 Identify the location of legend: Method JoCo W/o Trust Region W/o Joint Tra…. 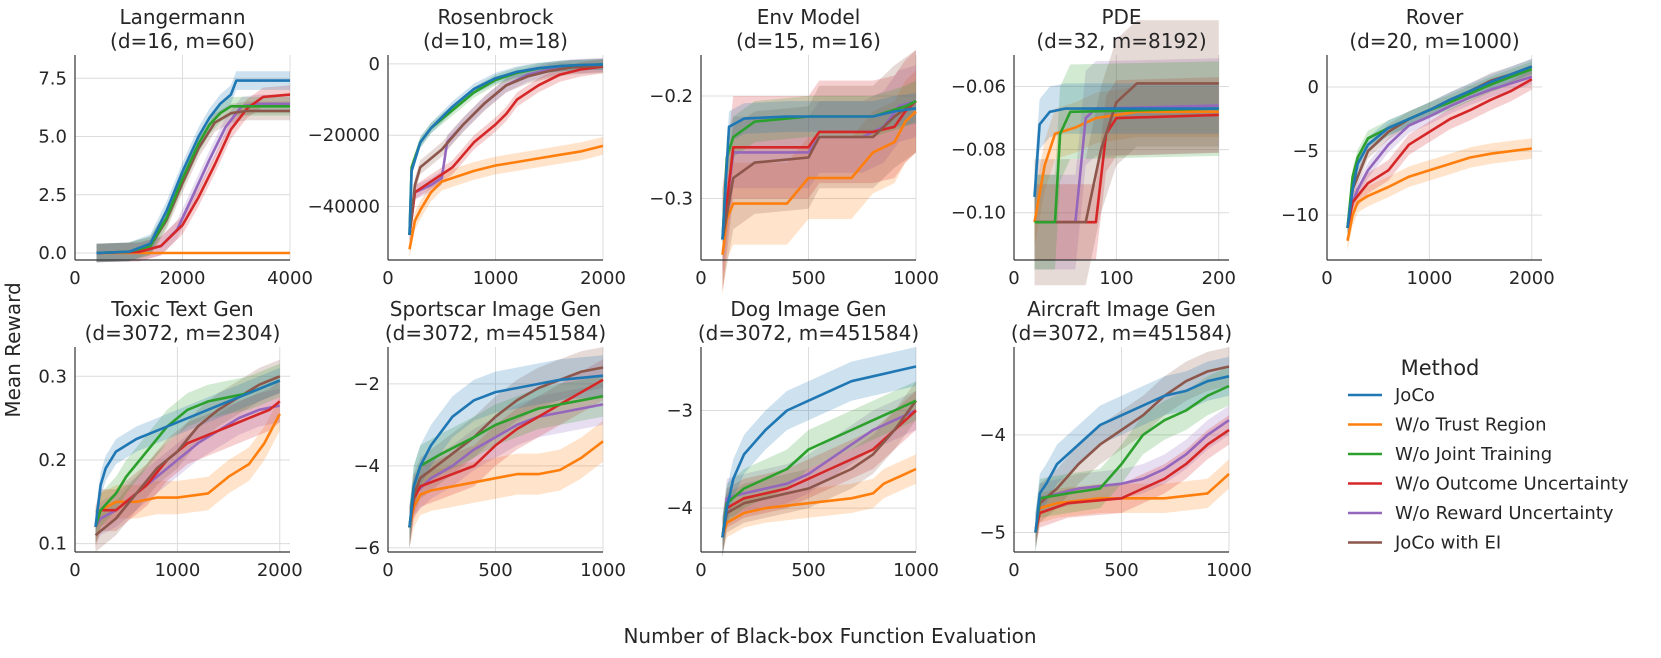
(1488, 455).